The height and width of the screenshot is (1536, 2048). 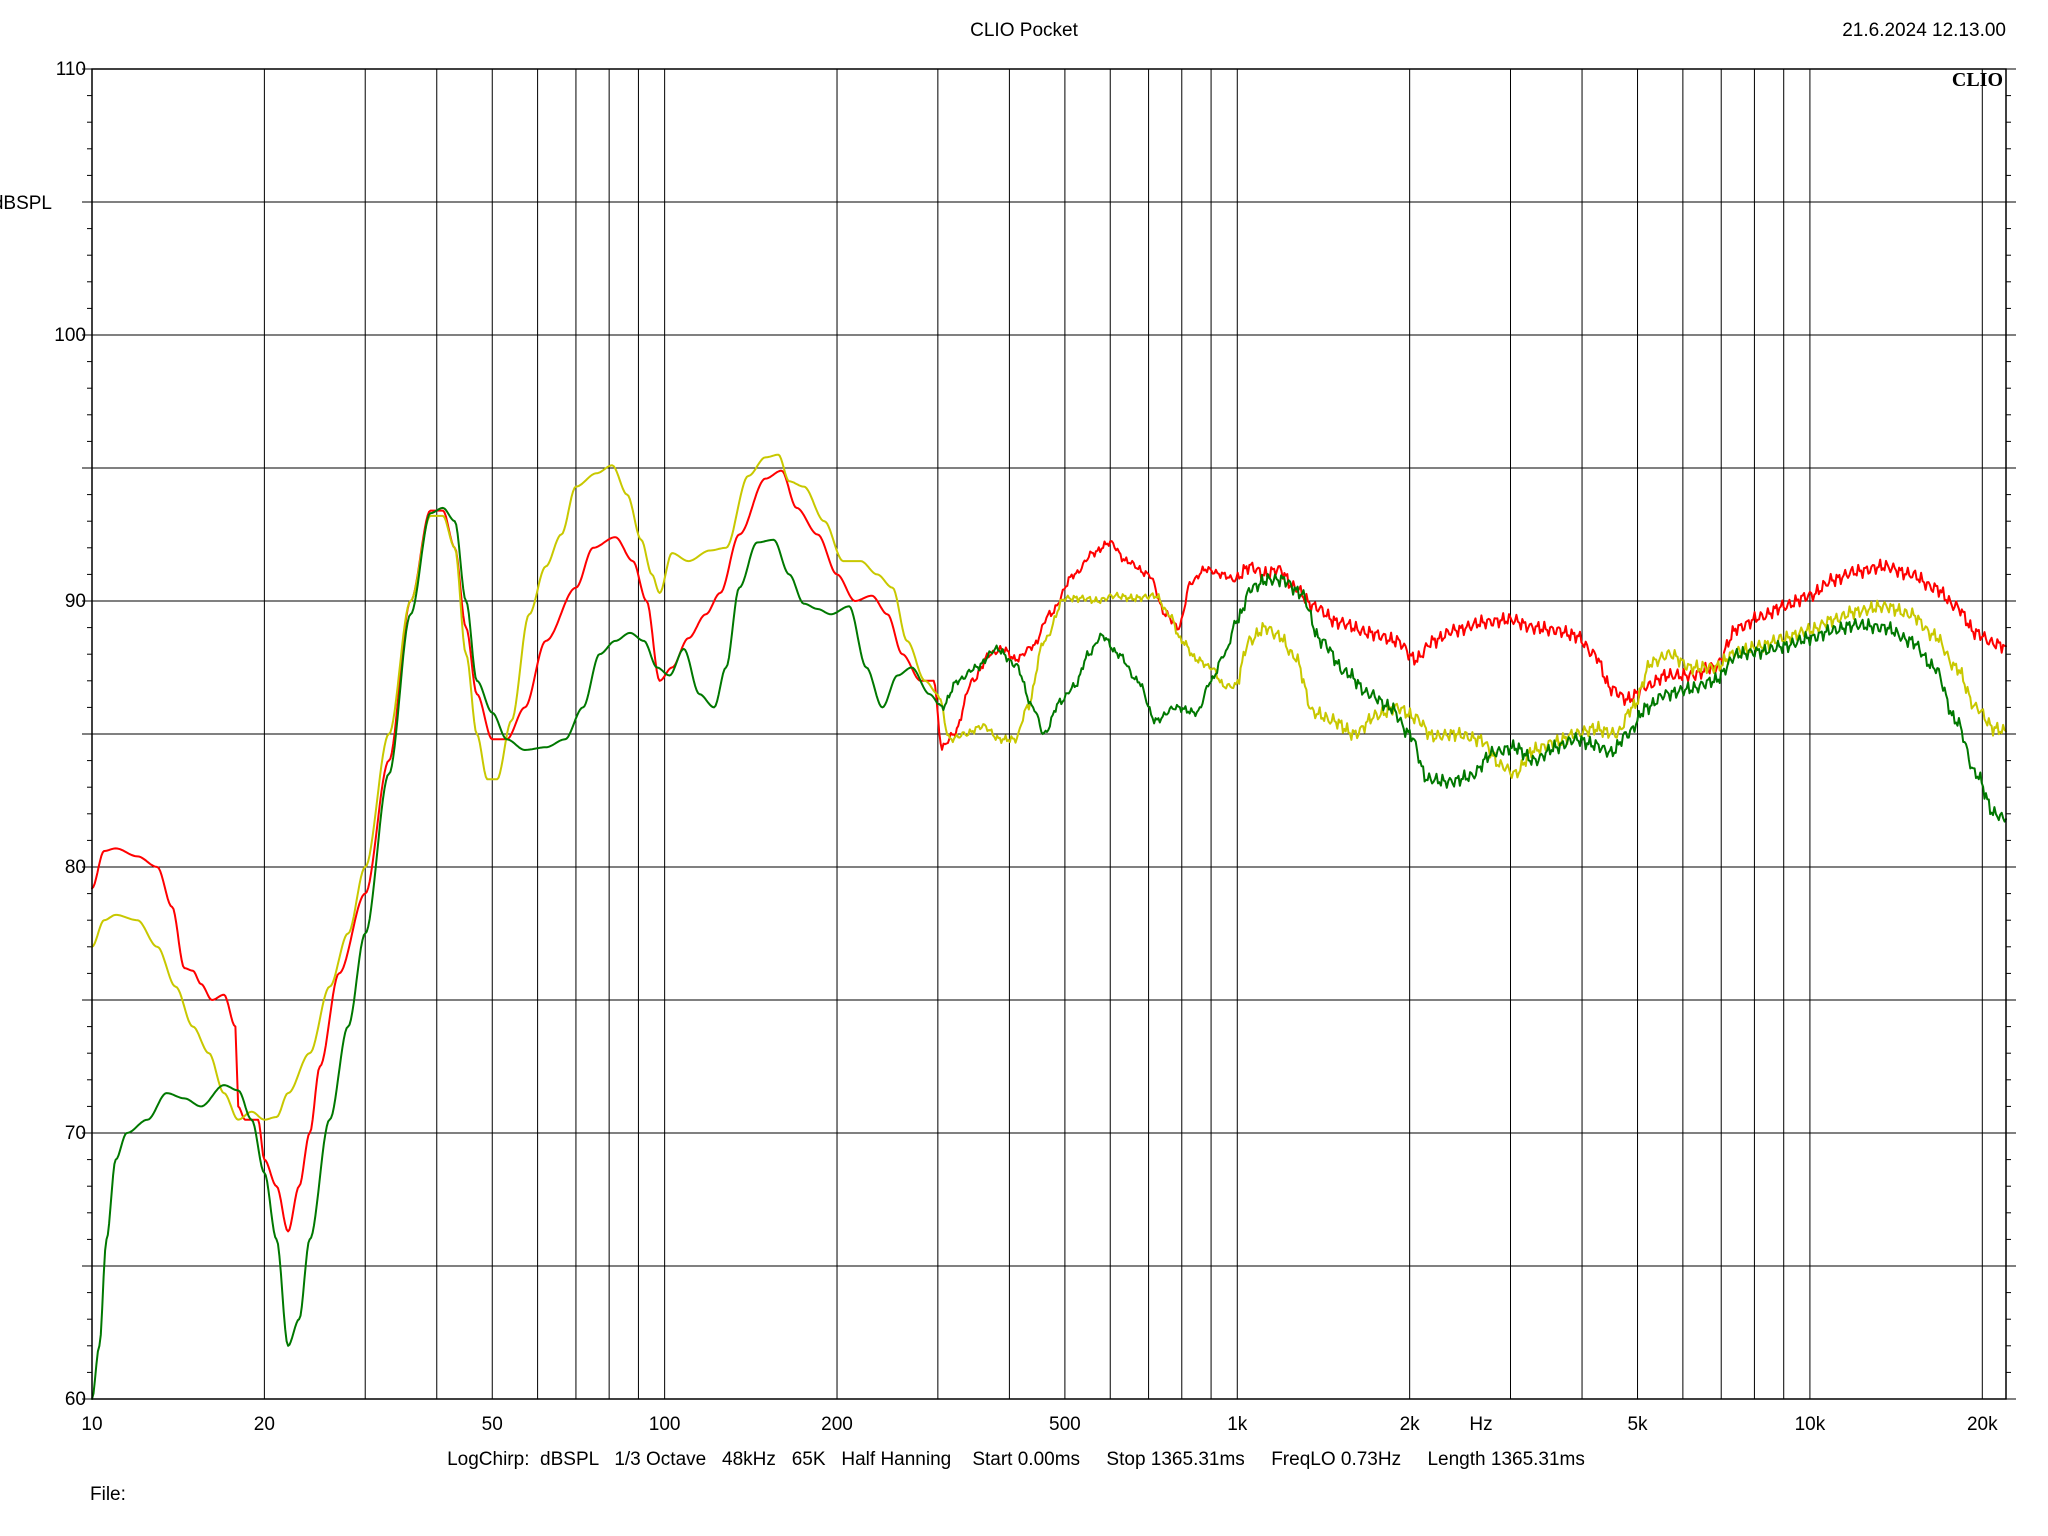 What do you see at coordinates (1480, 1424) in the screenshot?
I see `x-axis-label: Hz` at bounding box center [1480, 1424].